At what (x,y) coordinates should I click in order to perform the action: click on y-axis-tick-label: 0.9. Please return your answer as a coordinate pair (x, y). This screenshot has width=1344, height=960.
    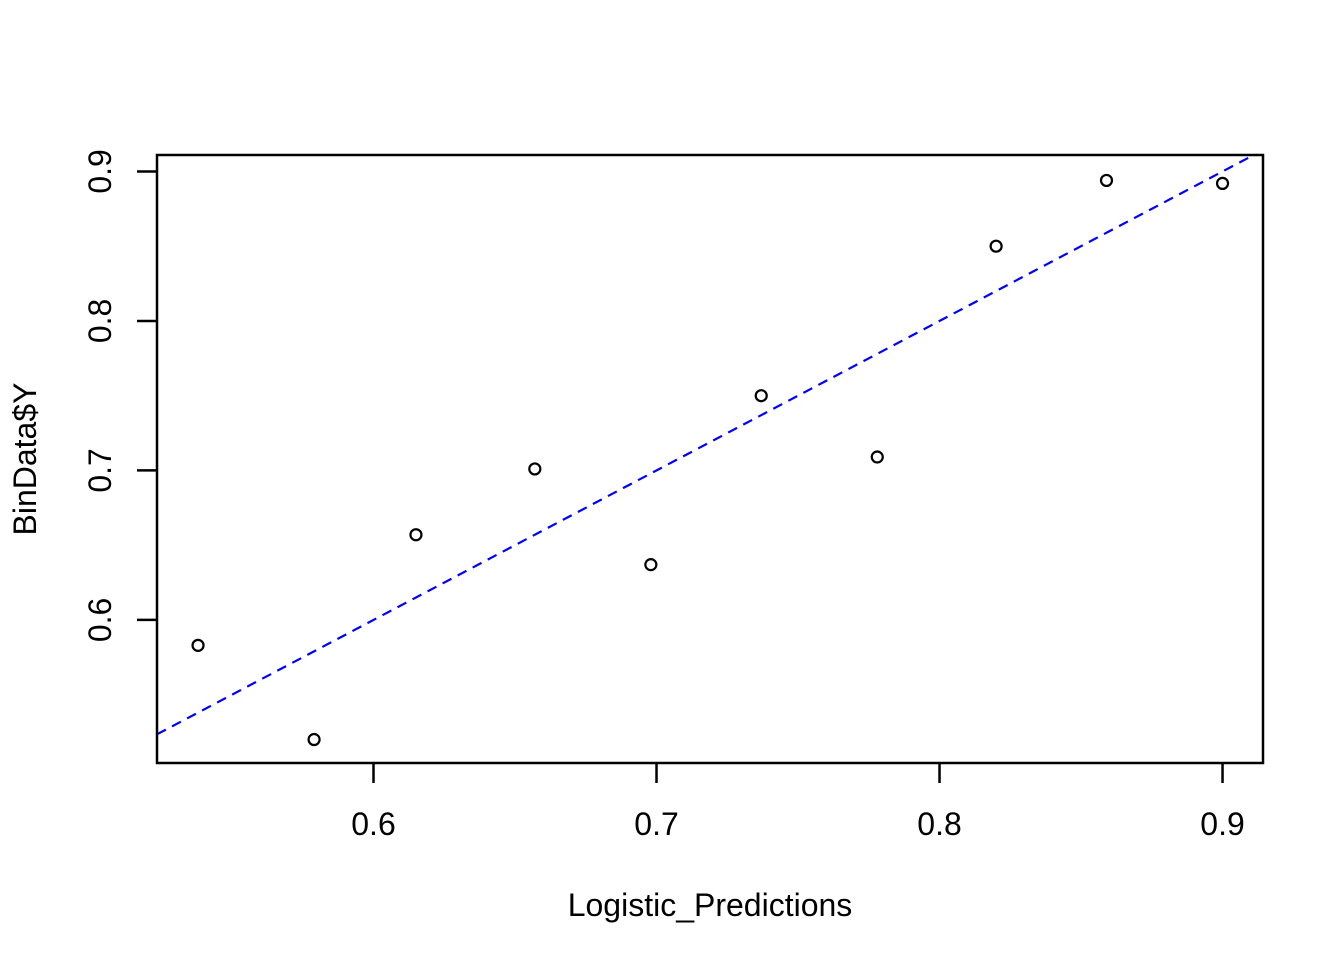
    Looking at the image, I should click on (100, 171).